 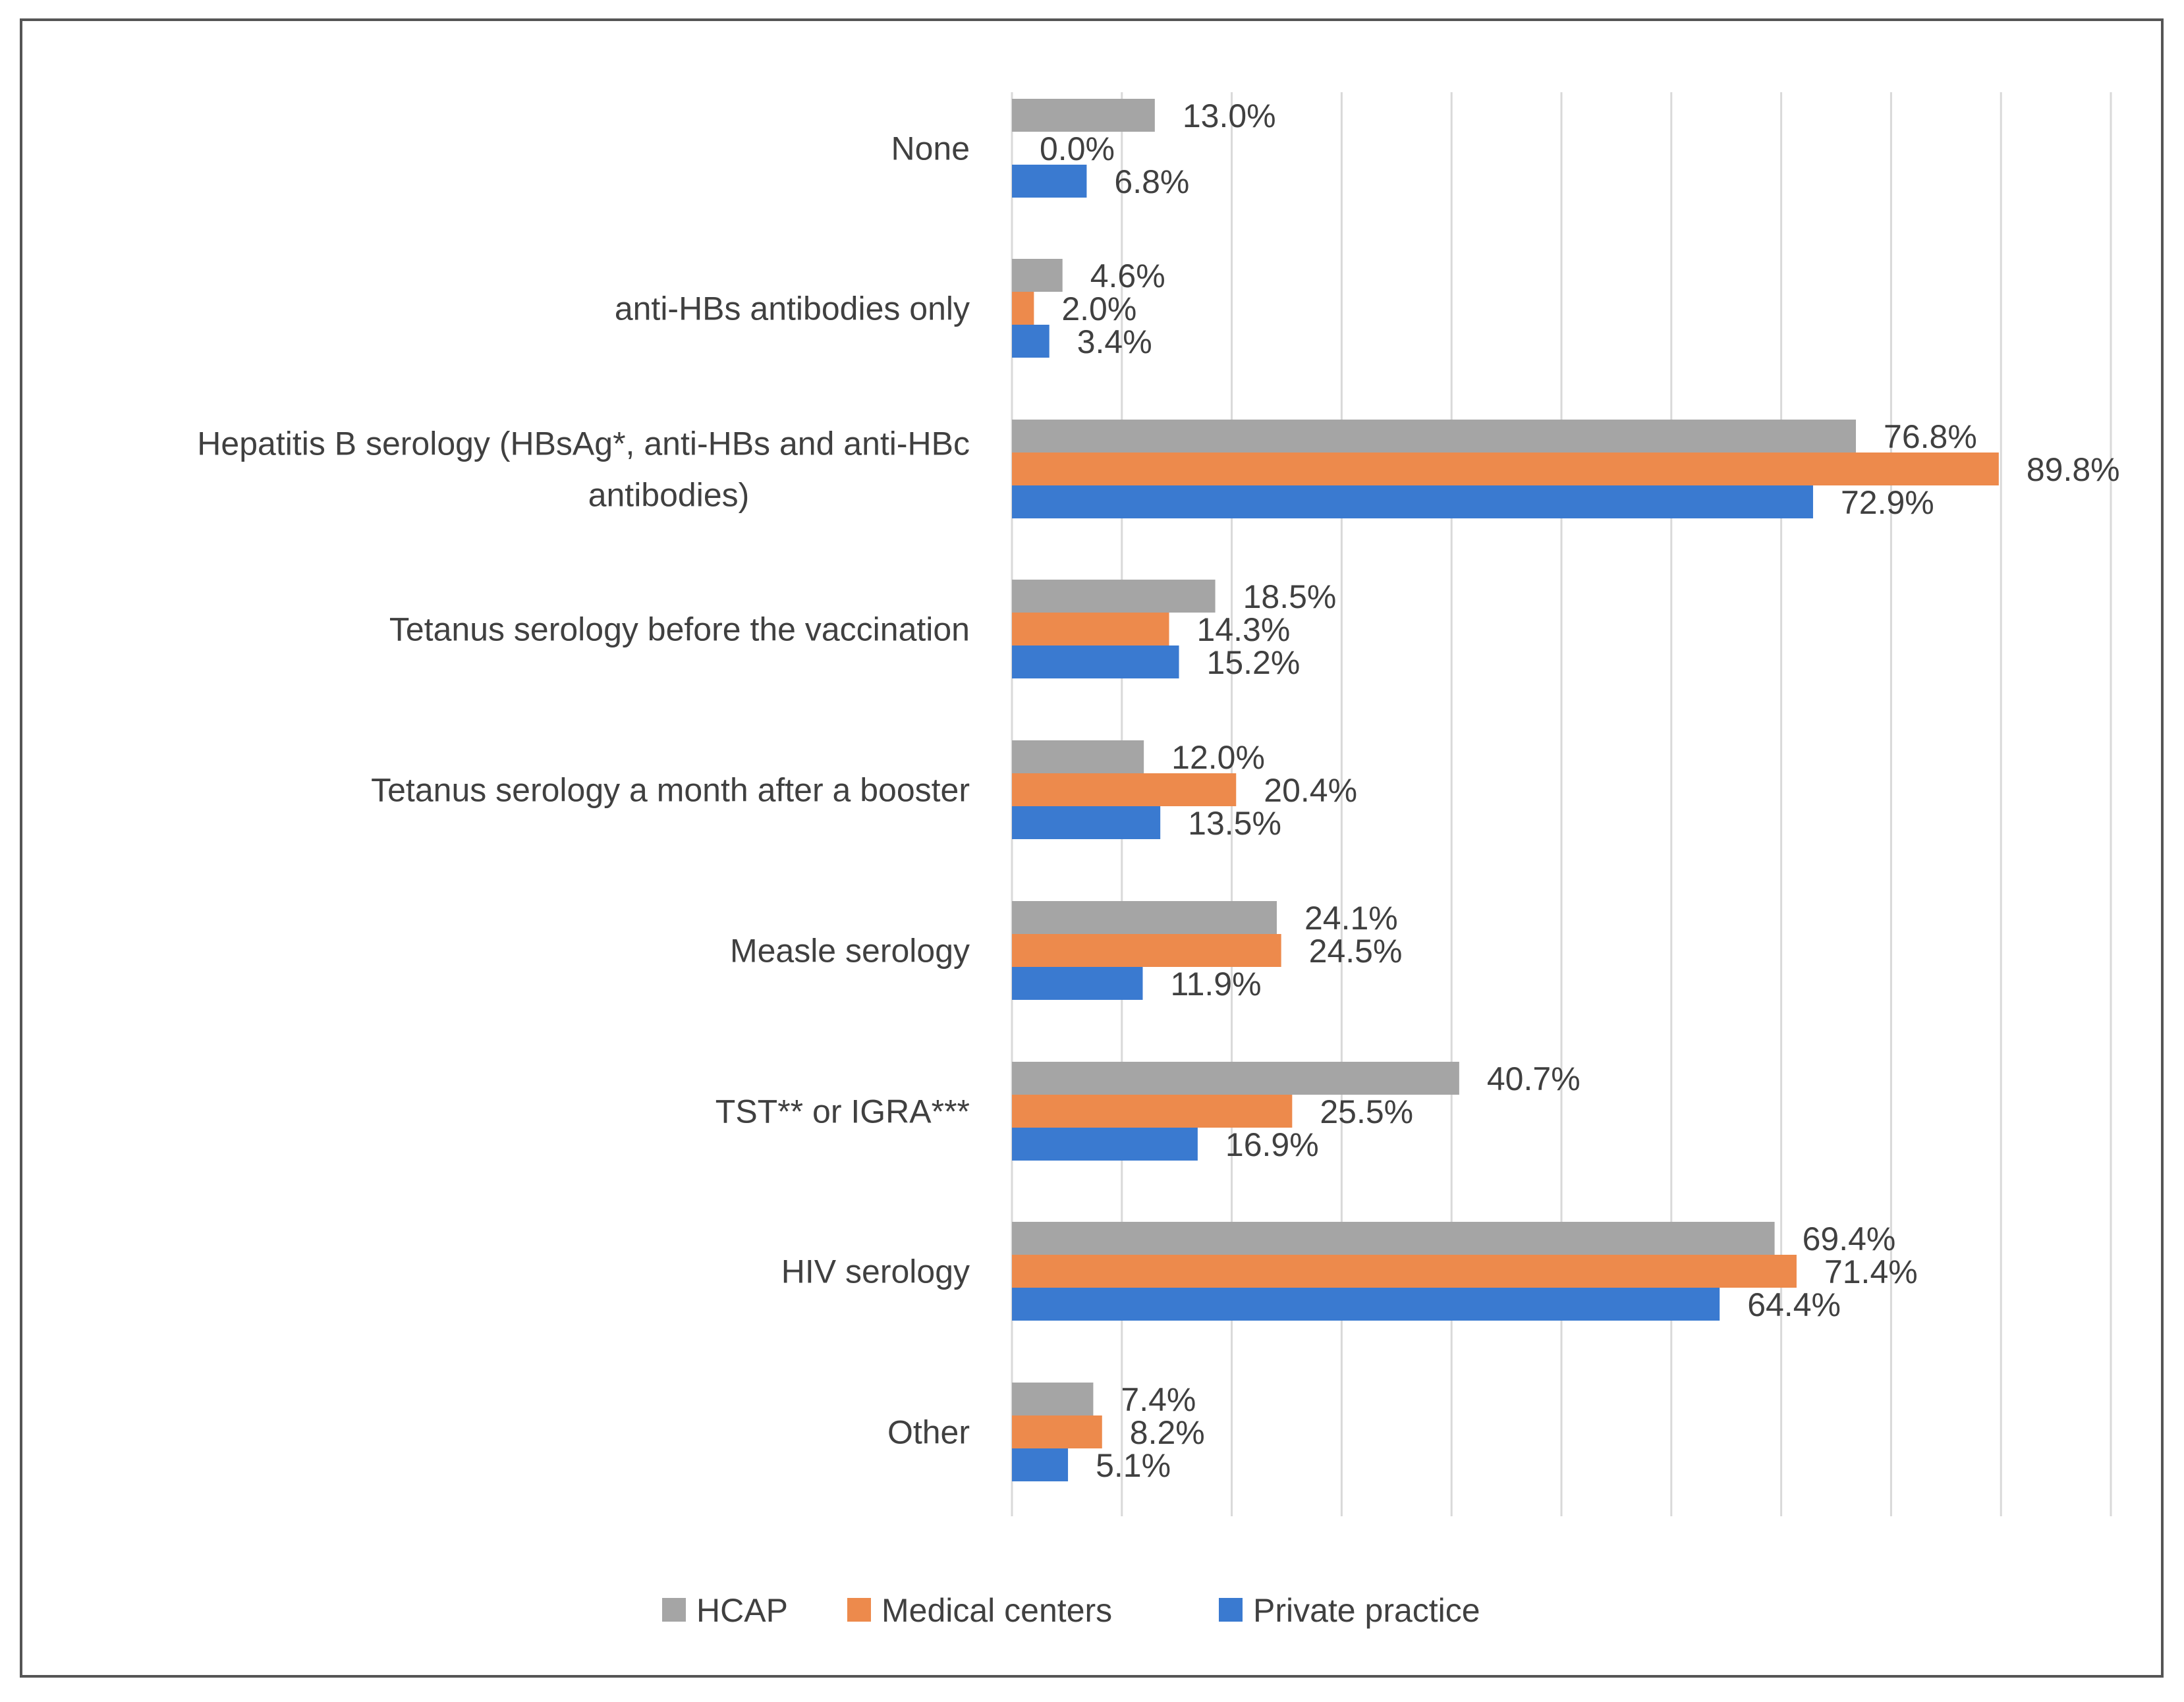 What do you see at coordinates (1887, 502) in the screenshot?
I see `data-label: 72.9%` at bounding box center [1887, 502].